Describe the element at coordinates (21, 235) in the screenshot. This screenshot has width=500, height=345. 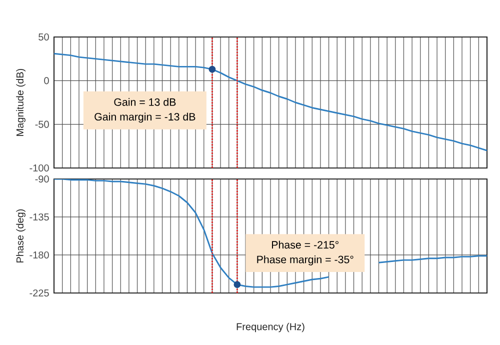
I see `y-axis-title: Phase (deg)` at that location.